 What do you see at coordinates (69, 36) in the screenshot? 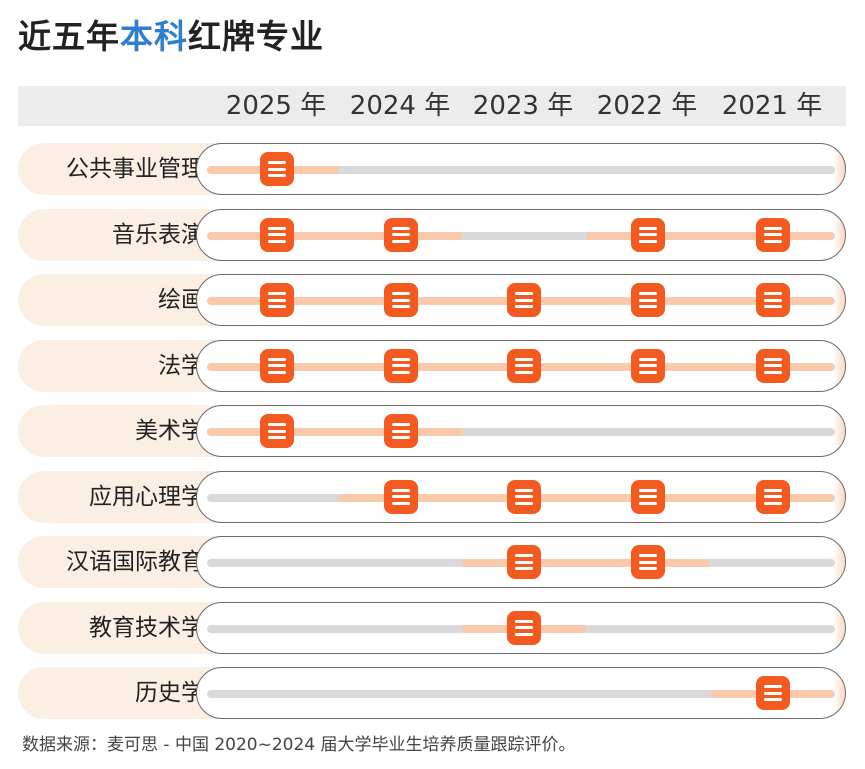
I see `title-part-1: 近五年` at bounding box center [69, 36].